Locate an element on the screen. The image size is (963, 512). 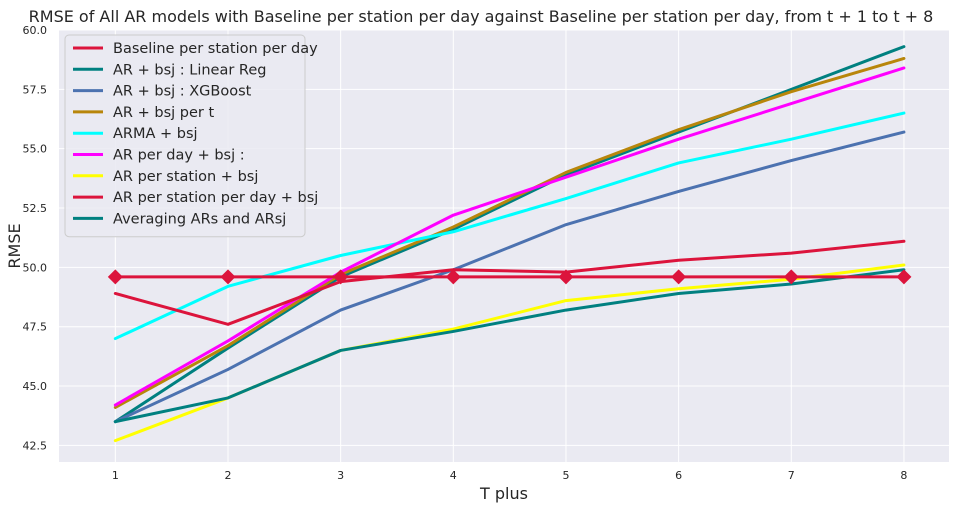
y-tick-label: 47.5 is located at coordinates (35, 327).